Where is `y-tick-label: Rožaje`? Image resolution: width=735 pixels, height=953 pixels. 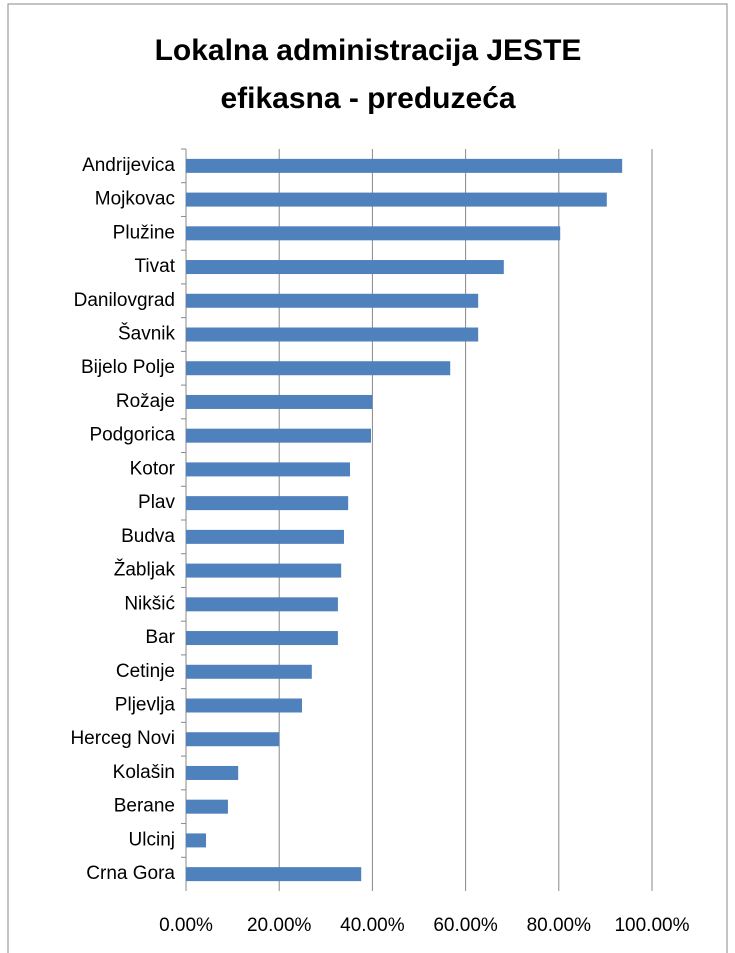 y-tick-label: Rožaje is located at coordinates (145, 401).